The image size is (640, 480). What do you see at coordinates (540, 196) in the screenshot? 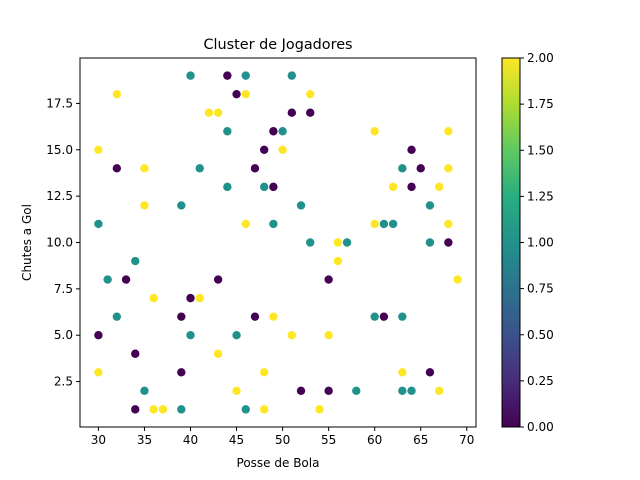
I see `colorbar-tick-label: 1.25` at bounding box center [540, 196].